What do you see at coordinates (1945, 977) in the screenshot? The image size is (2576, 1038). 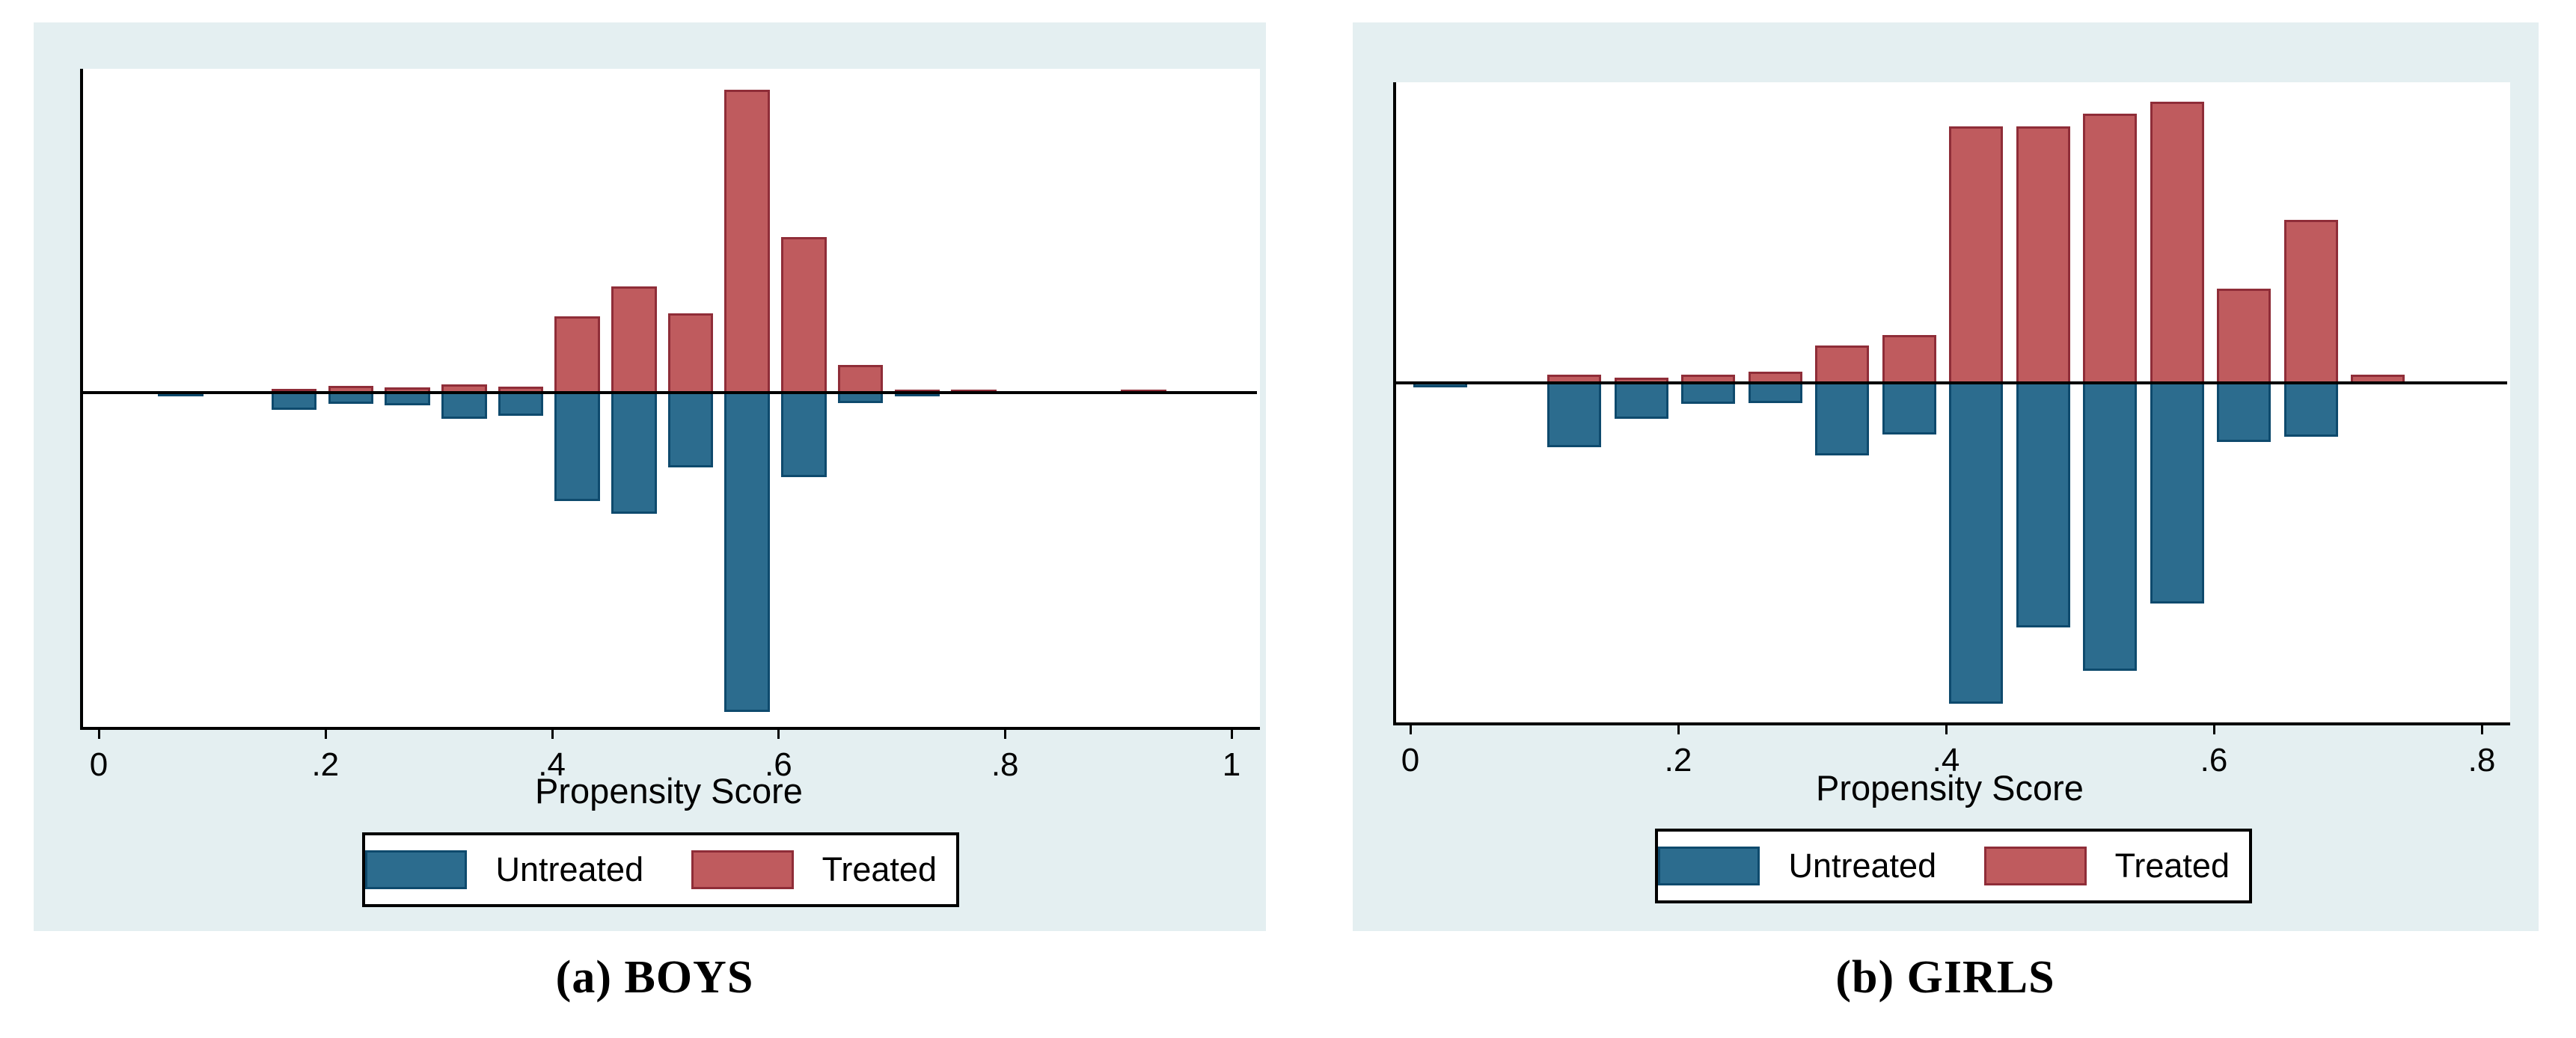 I see `subfigure-caption: (b) GIRLS` at bounding box center [1945, 977].